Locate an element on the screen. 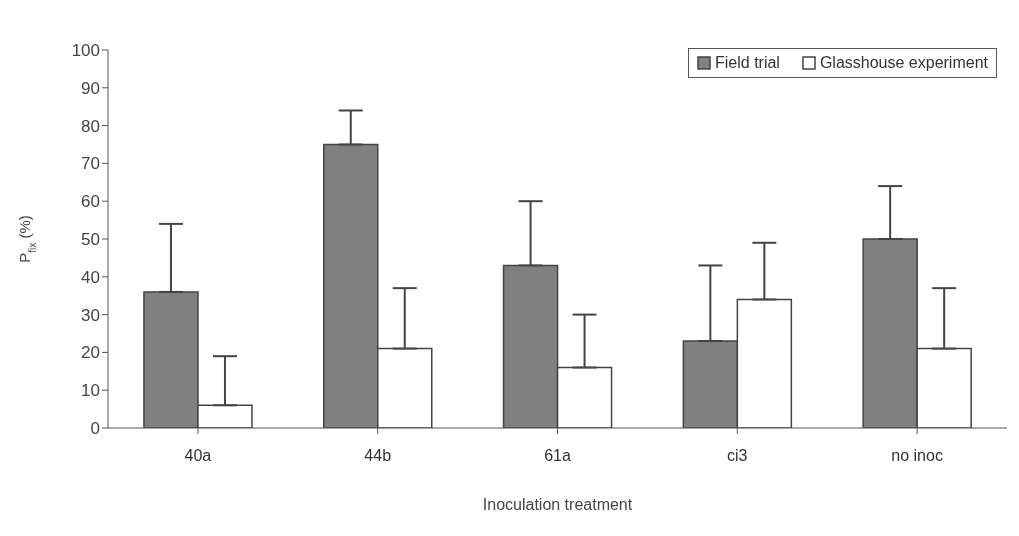  y-tick-label: 10 is located at coordinates (90, 391).